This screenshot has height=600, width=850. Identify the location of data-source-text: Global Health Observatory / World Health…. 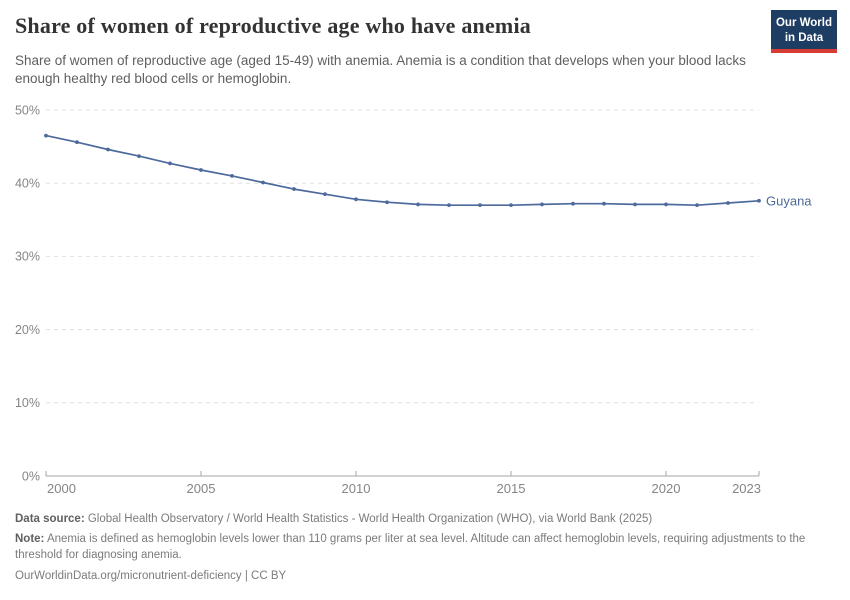
(368, 519).